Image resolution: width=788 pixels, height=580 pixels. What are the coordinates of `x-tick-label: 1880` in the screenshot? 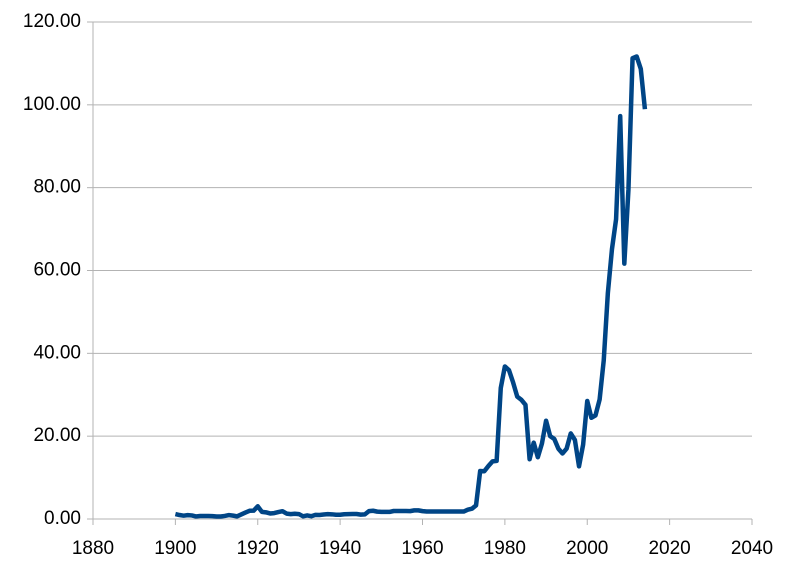 It's located at (93, 548).